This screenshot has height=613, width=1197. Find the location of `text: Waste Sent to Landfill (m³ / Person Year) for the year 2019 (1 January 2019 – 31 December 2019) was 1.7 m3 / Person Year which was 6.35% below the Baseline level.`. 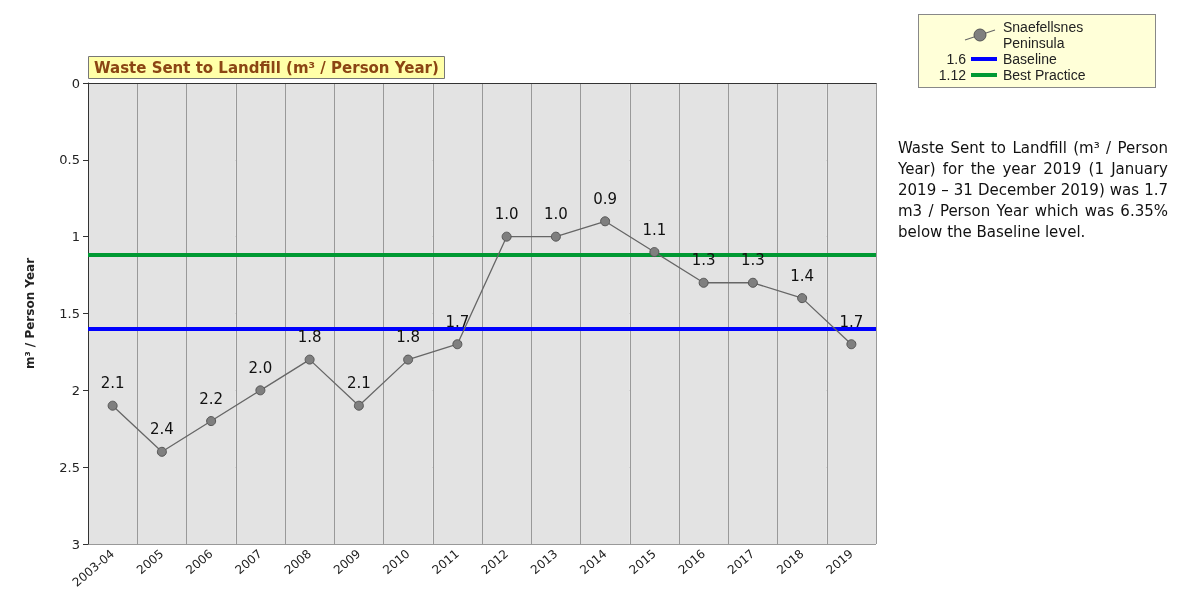

text: Waste Sent to Landfill (m³ / Person Year) for the year 2019 (1 January 2019 – 31 December 2019) was 1.7 m3 / Person Year which was 6.35% below the Baseline level. is located at coordinates (1033, 190).